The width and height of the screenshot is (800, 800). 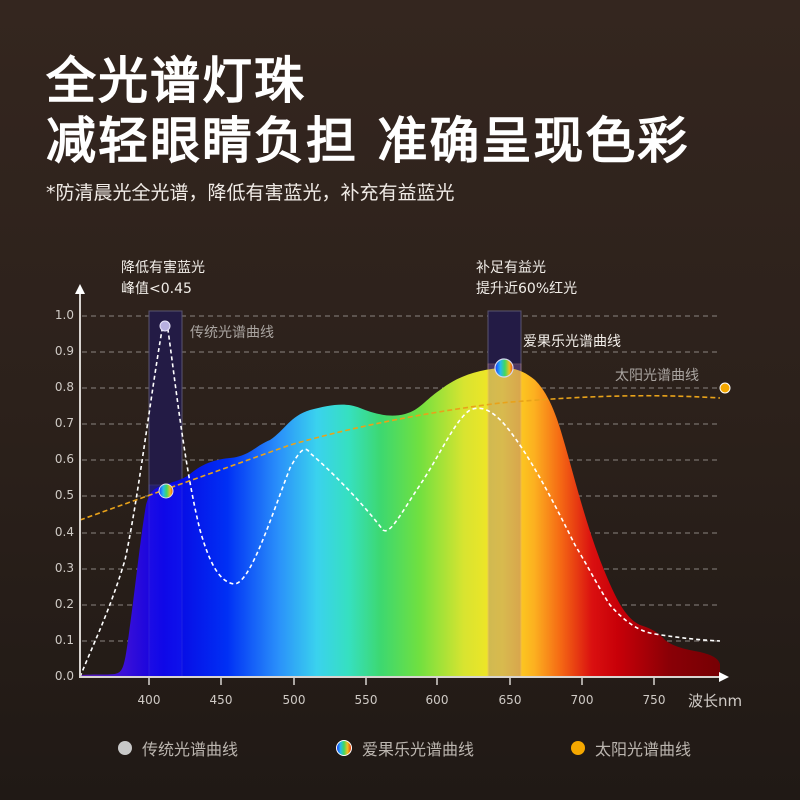 What do you see at coordinates (572, 342) in the screenshot?
I see `label-aiguole-curve: 爱果乐光谱曲线` at bounding box center [572, 342].